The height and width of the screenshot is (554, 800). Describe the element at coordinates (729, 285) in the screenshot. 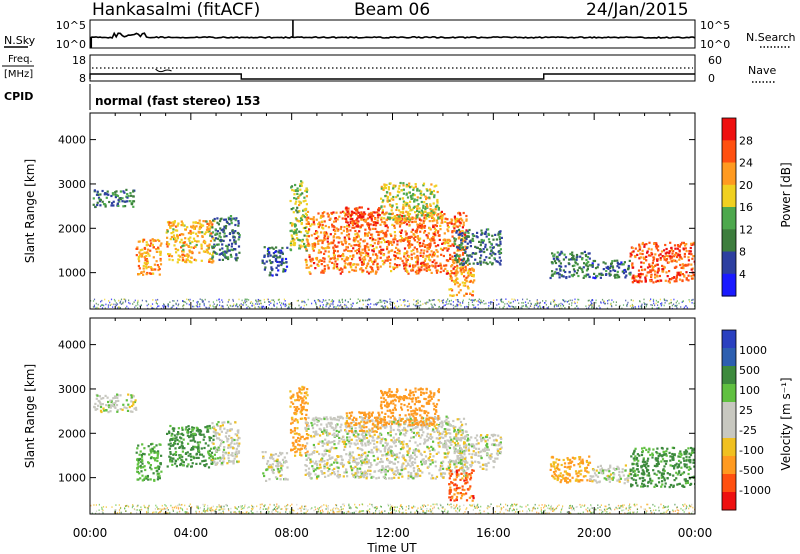

I see `colorbar-swatch` at that location.